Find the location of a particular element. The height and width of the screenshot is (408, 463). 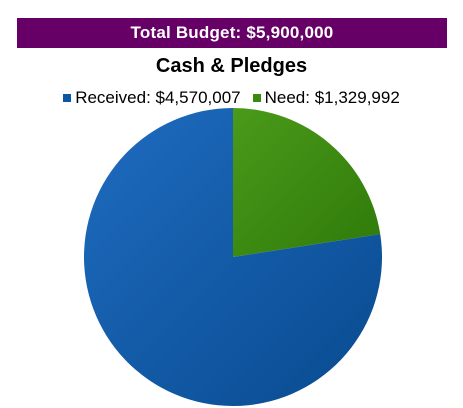

legend-item-need: Need: $1,329,992 is located at coordinates (326, 98).